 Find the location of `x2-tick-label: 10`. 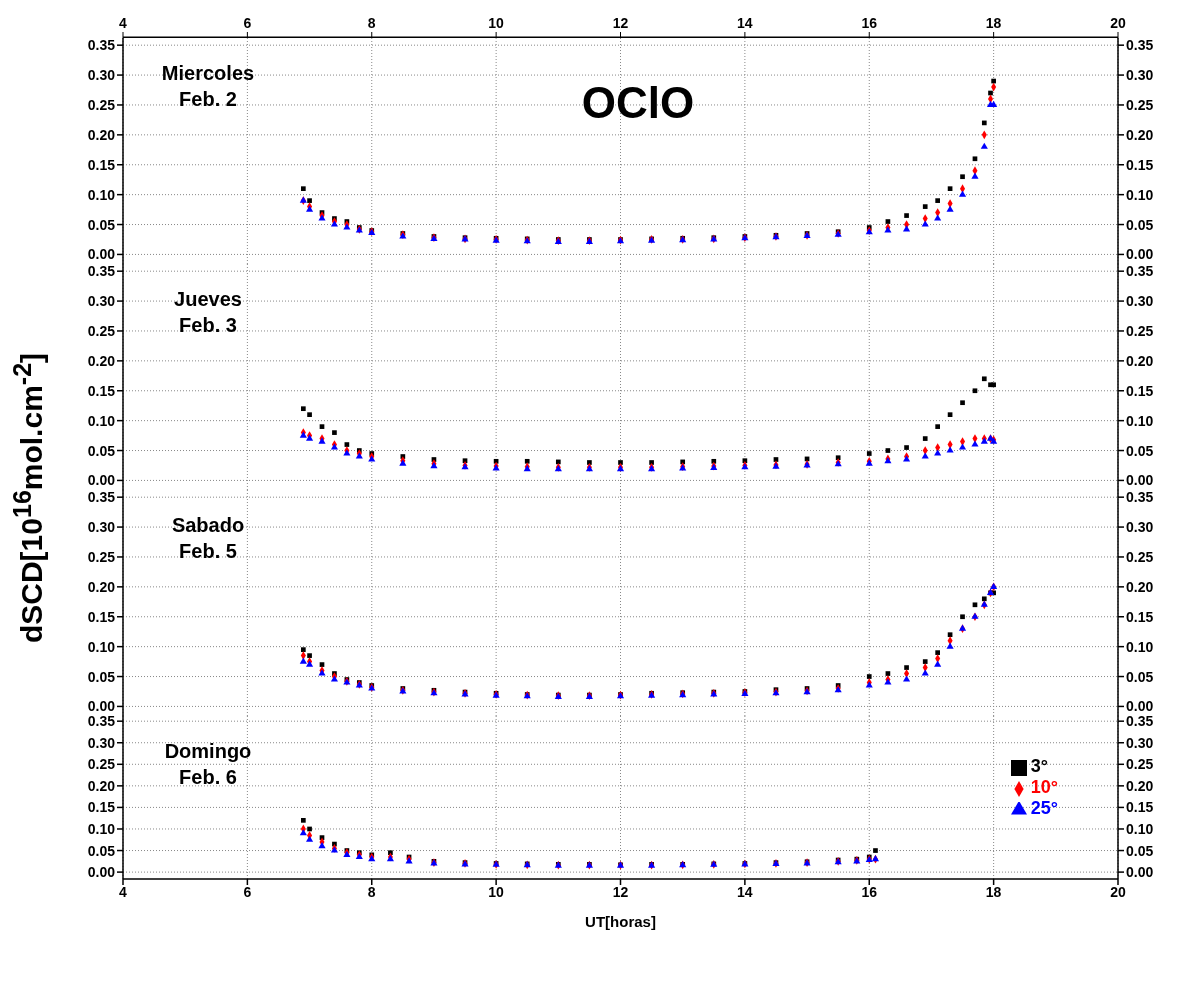

x2-tick-label: 10 is located at coordinates (496, 23).